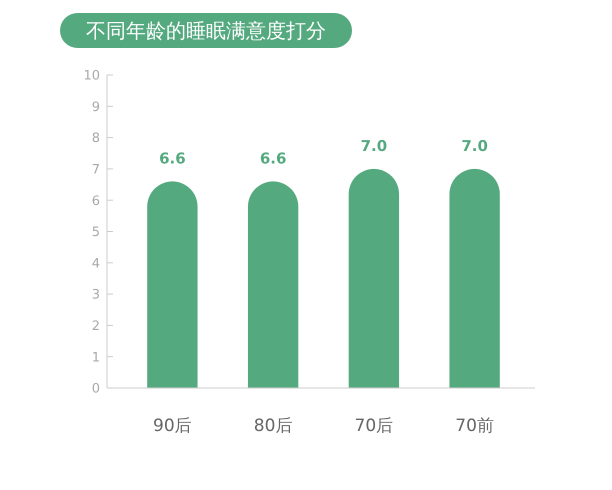  What do you see at coordinates (96, 170) in the screenshot?
I see `y-tick-label: 7` at bounding box center [96, 170].